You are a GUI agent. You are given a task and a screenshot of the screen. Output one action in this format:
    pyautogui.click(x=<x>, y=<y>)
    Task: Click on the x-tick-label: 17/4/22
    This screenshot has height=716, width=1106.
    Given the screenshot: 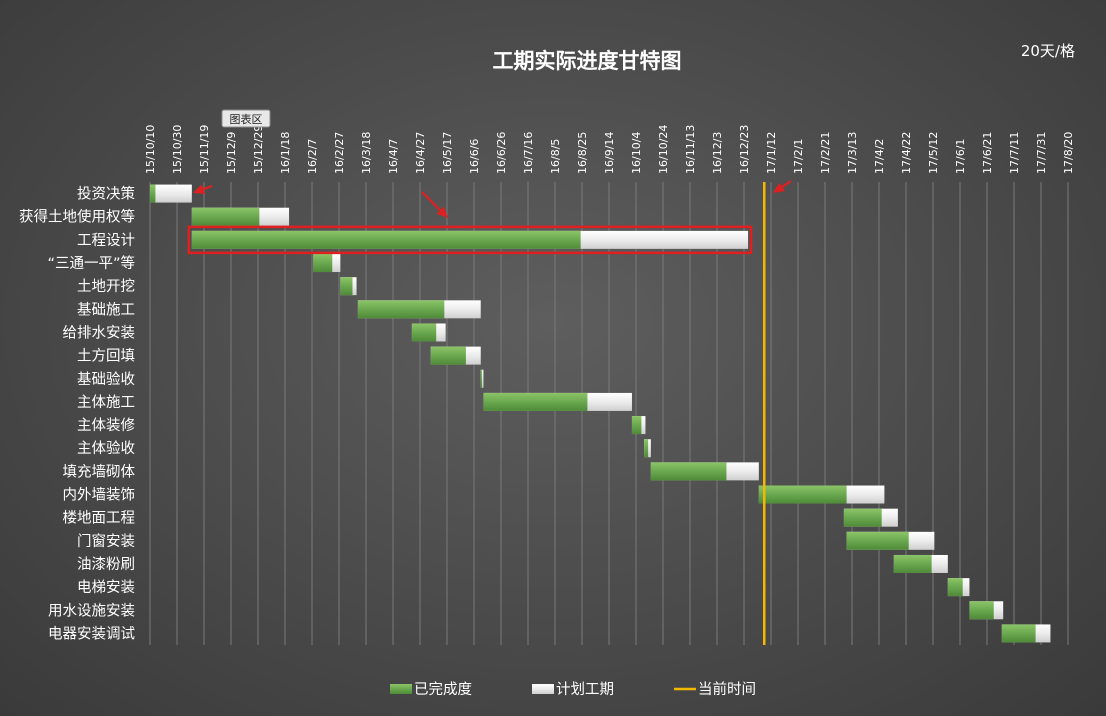 What is the action you would take?
    pyautogui.click(x=906, y=153)
    